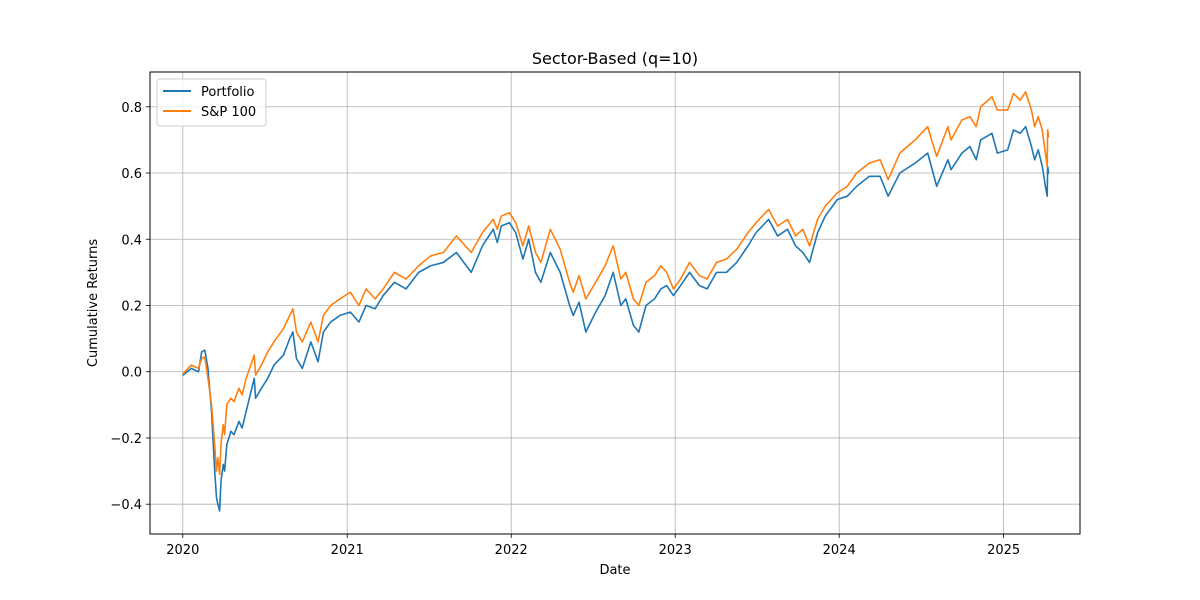  I want to click on y-tick-label: 0.0, so click(131, 373).